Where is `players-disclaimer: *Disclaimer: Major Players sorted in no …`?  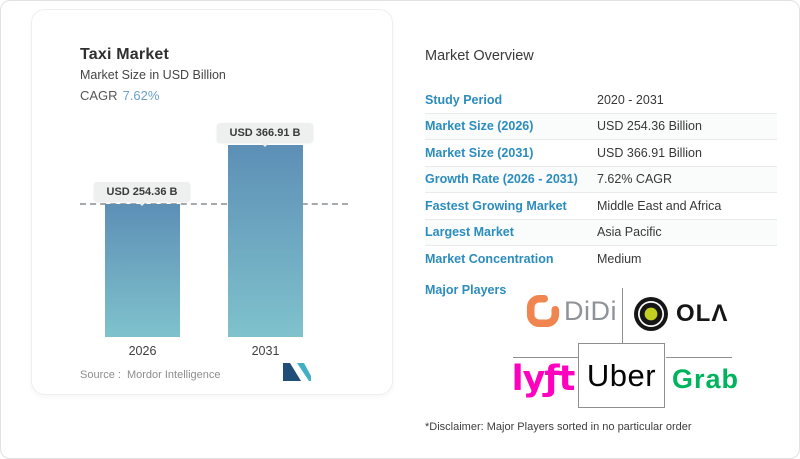
players-disclaimer: *Disclaimer: Major Players sorted in no … is located at coordinates (558, 427).